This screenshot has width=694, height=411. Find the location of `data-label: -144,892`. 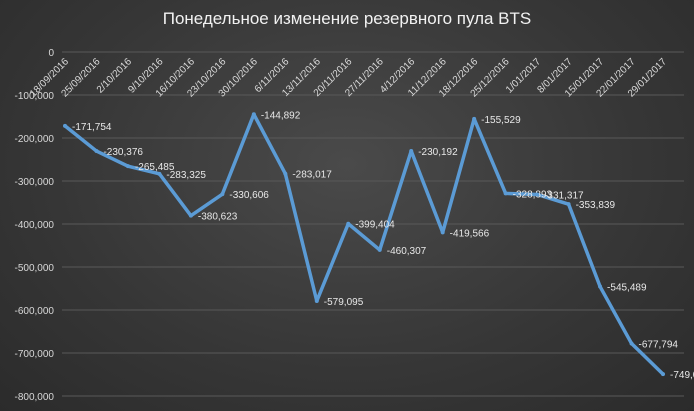

data-label: -144,892 is located at coordinates (281, 115).